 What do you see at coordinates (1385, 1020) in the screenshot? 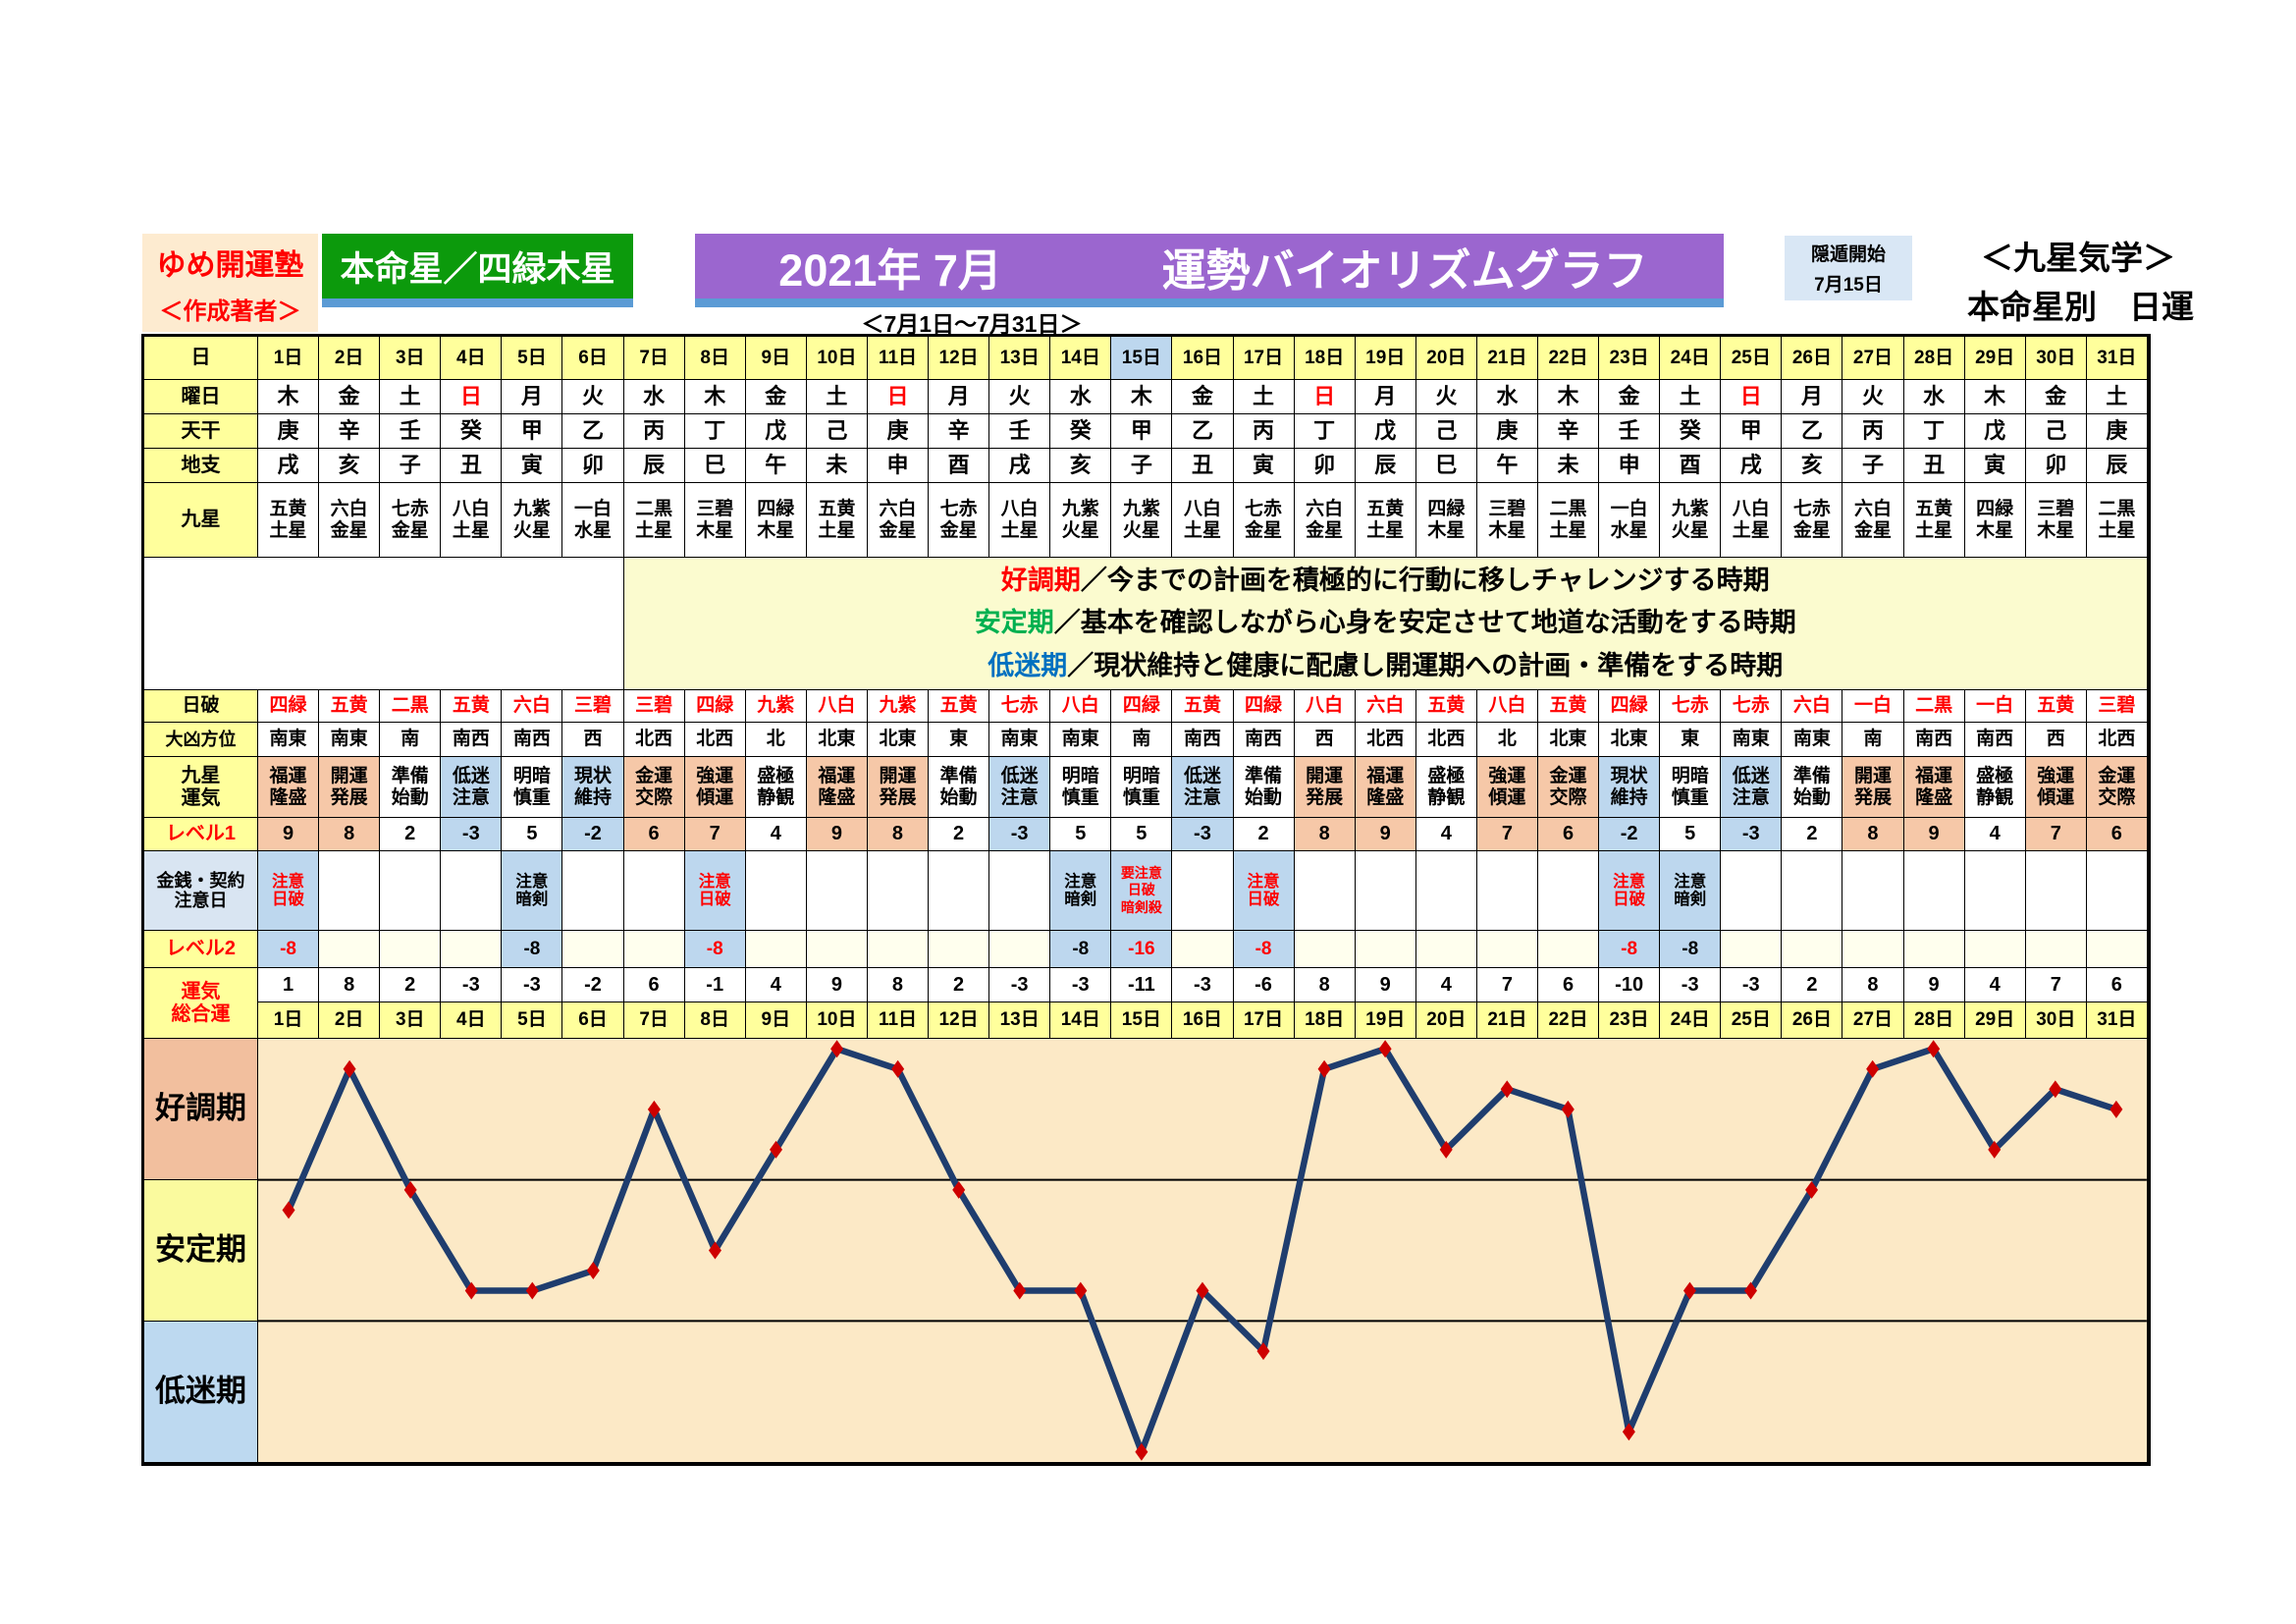
I see `sogo-day-cell: 19日` at bounding box center [1385, 1020].